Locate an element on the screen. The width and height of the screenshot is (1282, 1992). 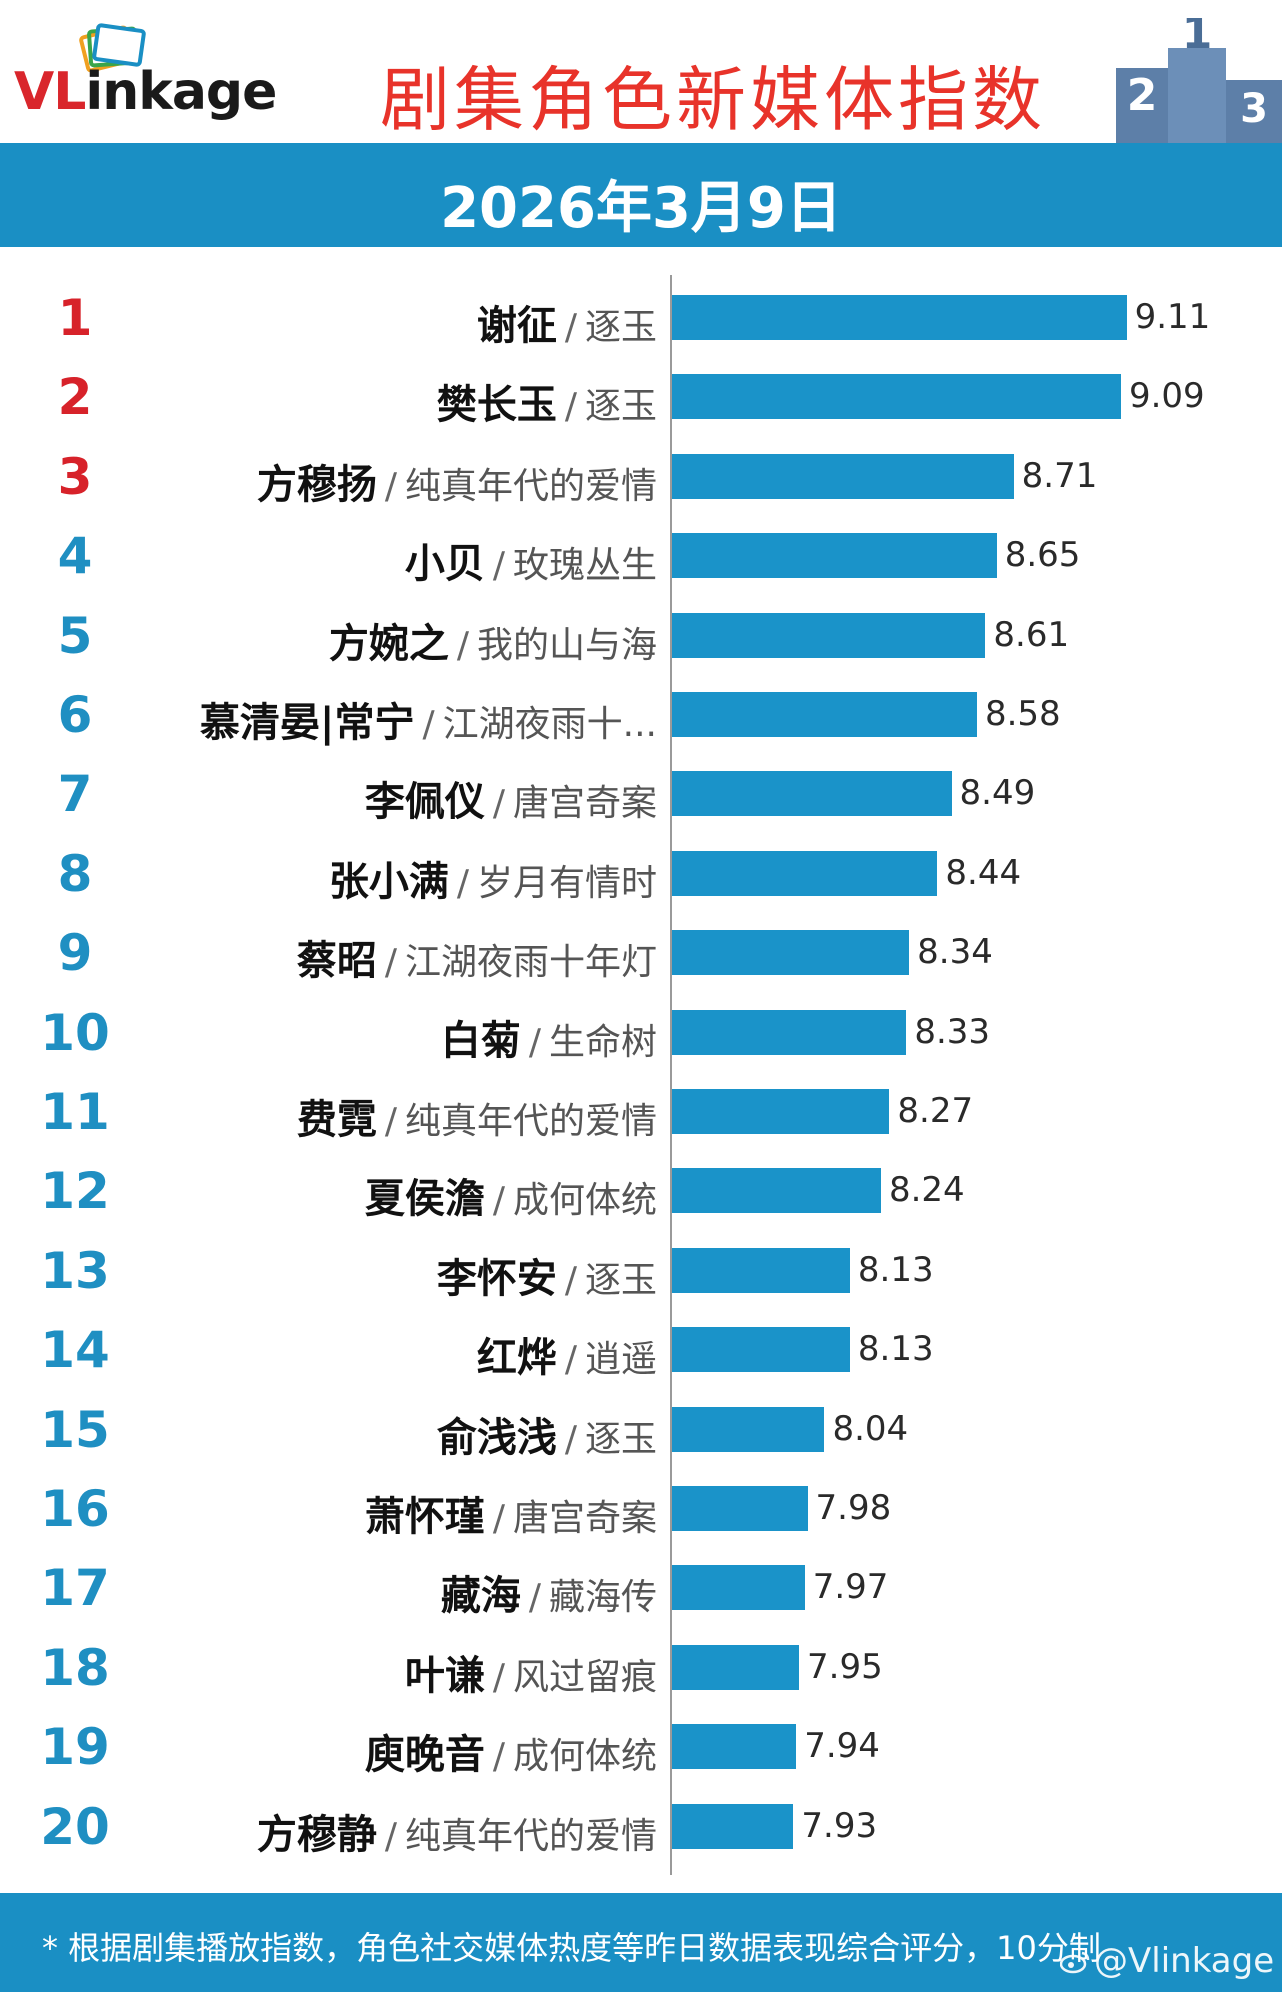
rank-number: 19 is located at coordinates (75, 1747).